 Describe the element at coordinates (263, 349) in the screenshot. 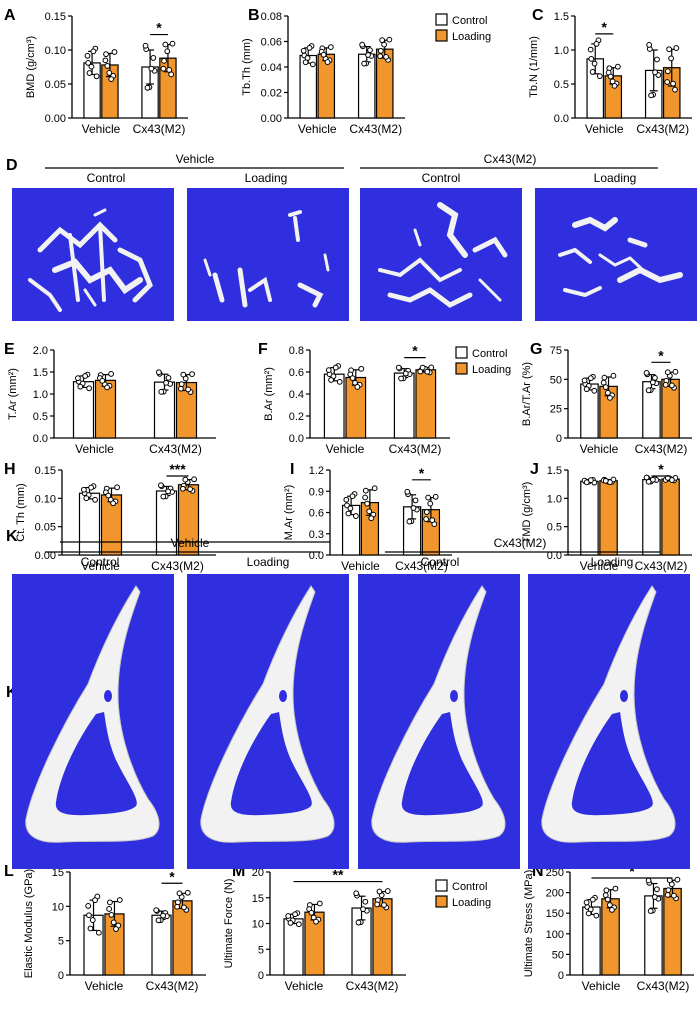

I see `panel-label-F: F` at that location.